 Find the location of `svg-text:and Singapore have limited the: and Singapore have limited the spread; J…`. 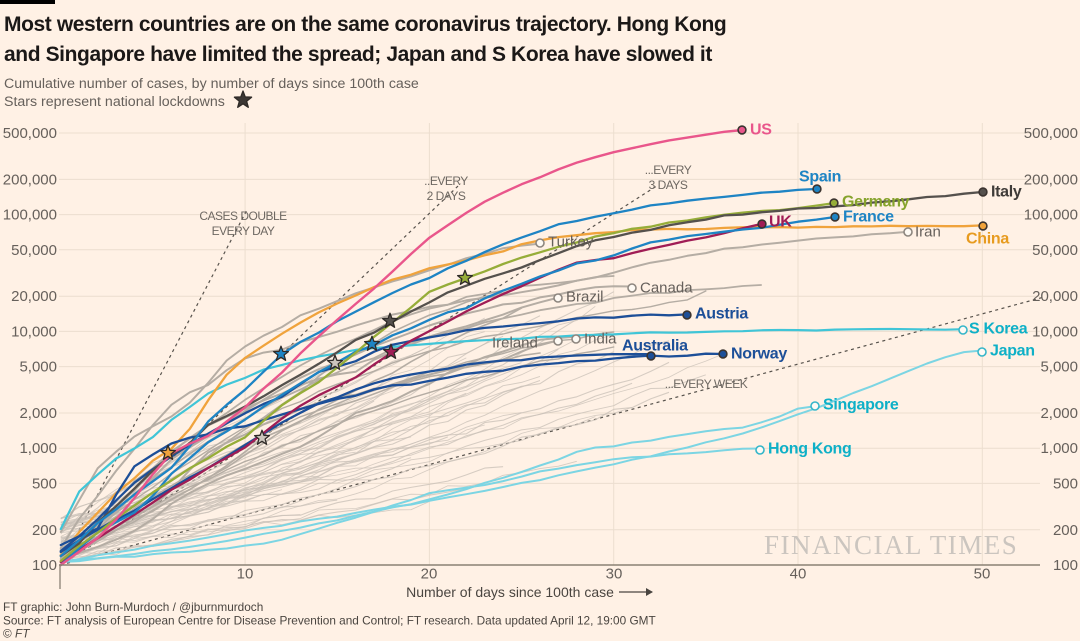

svg-text:and Singapore have limited the: and Singapore have limited the spread; J… is located at coordinates (358, 54).